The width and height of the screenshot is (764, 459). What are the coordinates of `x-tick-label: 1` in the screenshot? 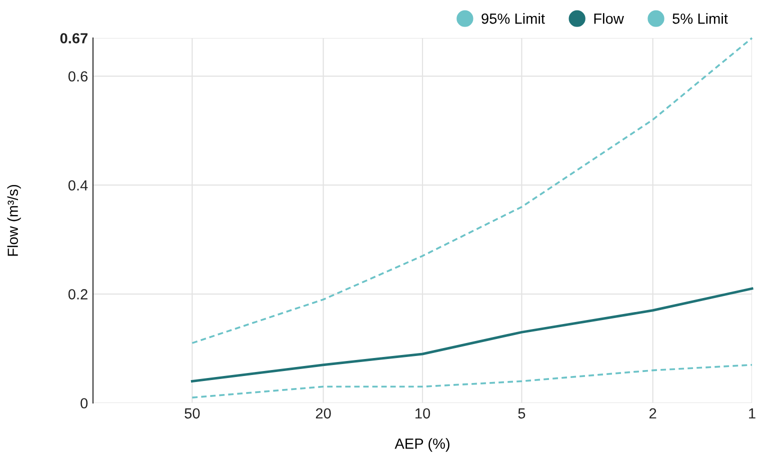 It's located at (752, 413).